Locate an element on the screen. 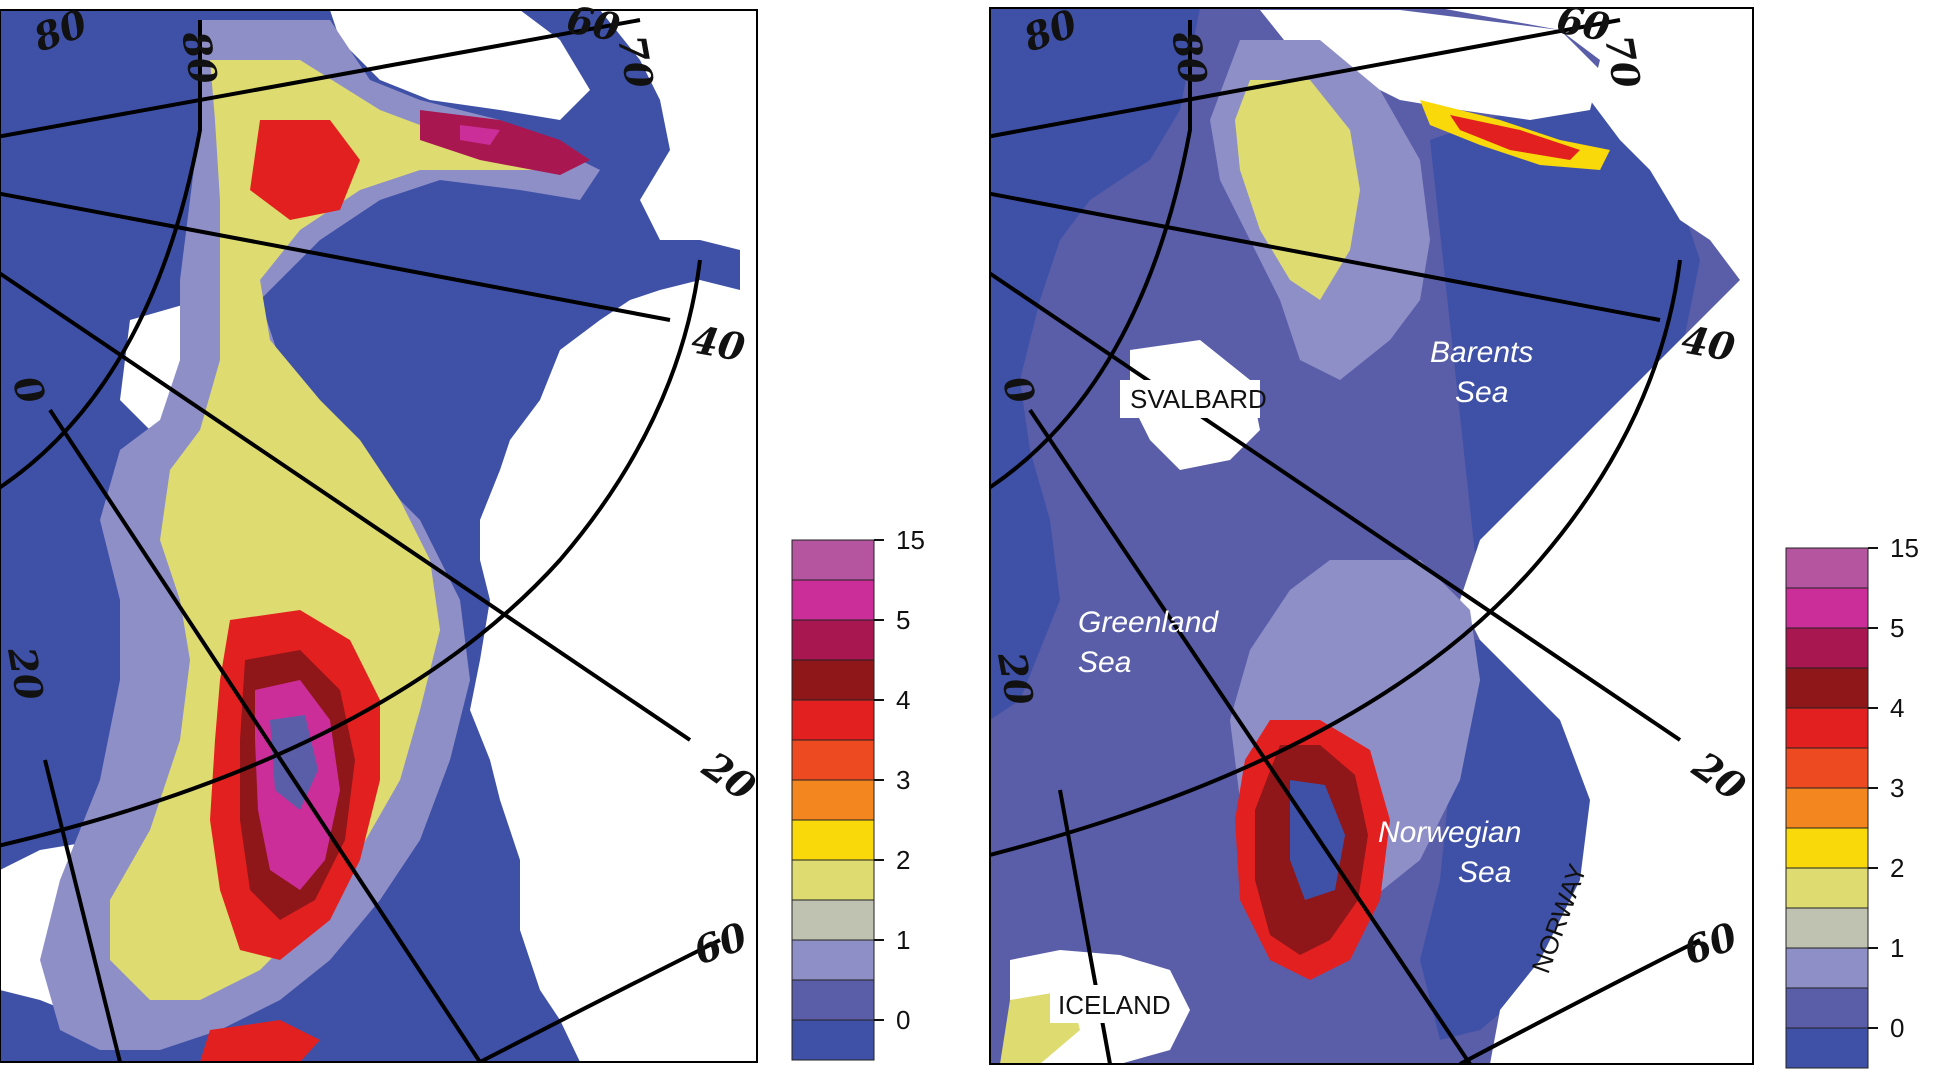 The width and height of the screenshot is (1935, 1074). right-label-60-top: 60 is located at coordinates (1583, 25).